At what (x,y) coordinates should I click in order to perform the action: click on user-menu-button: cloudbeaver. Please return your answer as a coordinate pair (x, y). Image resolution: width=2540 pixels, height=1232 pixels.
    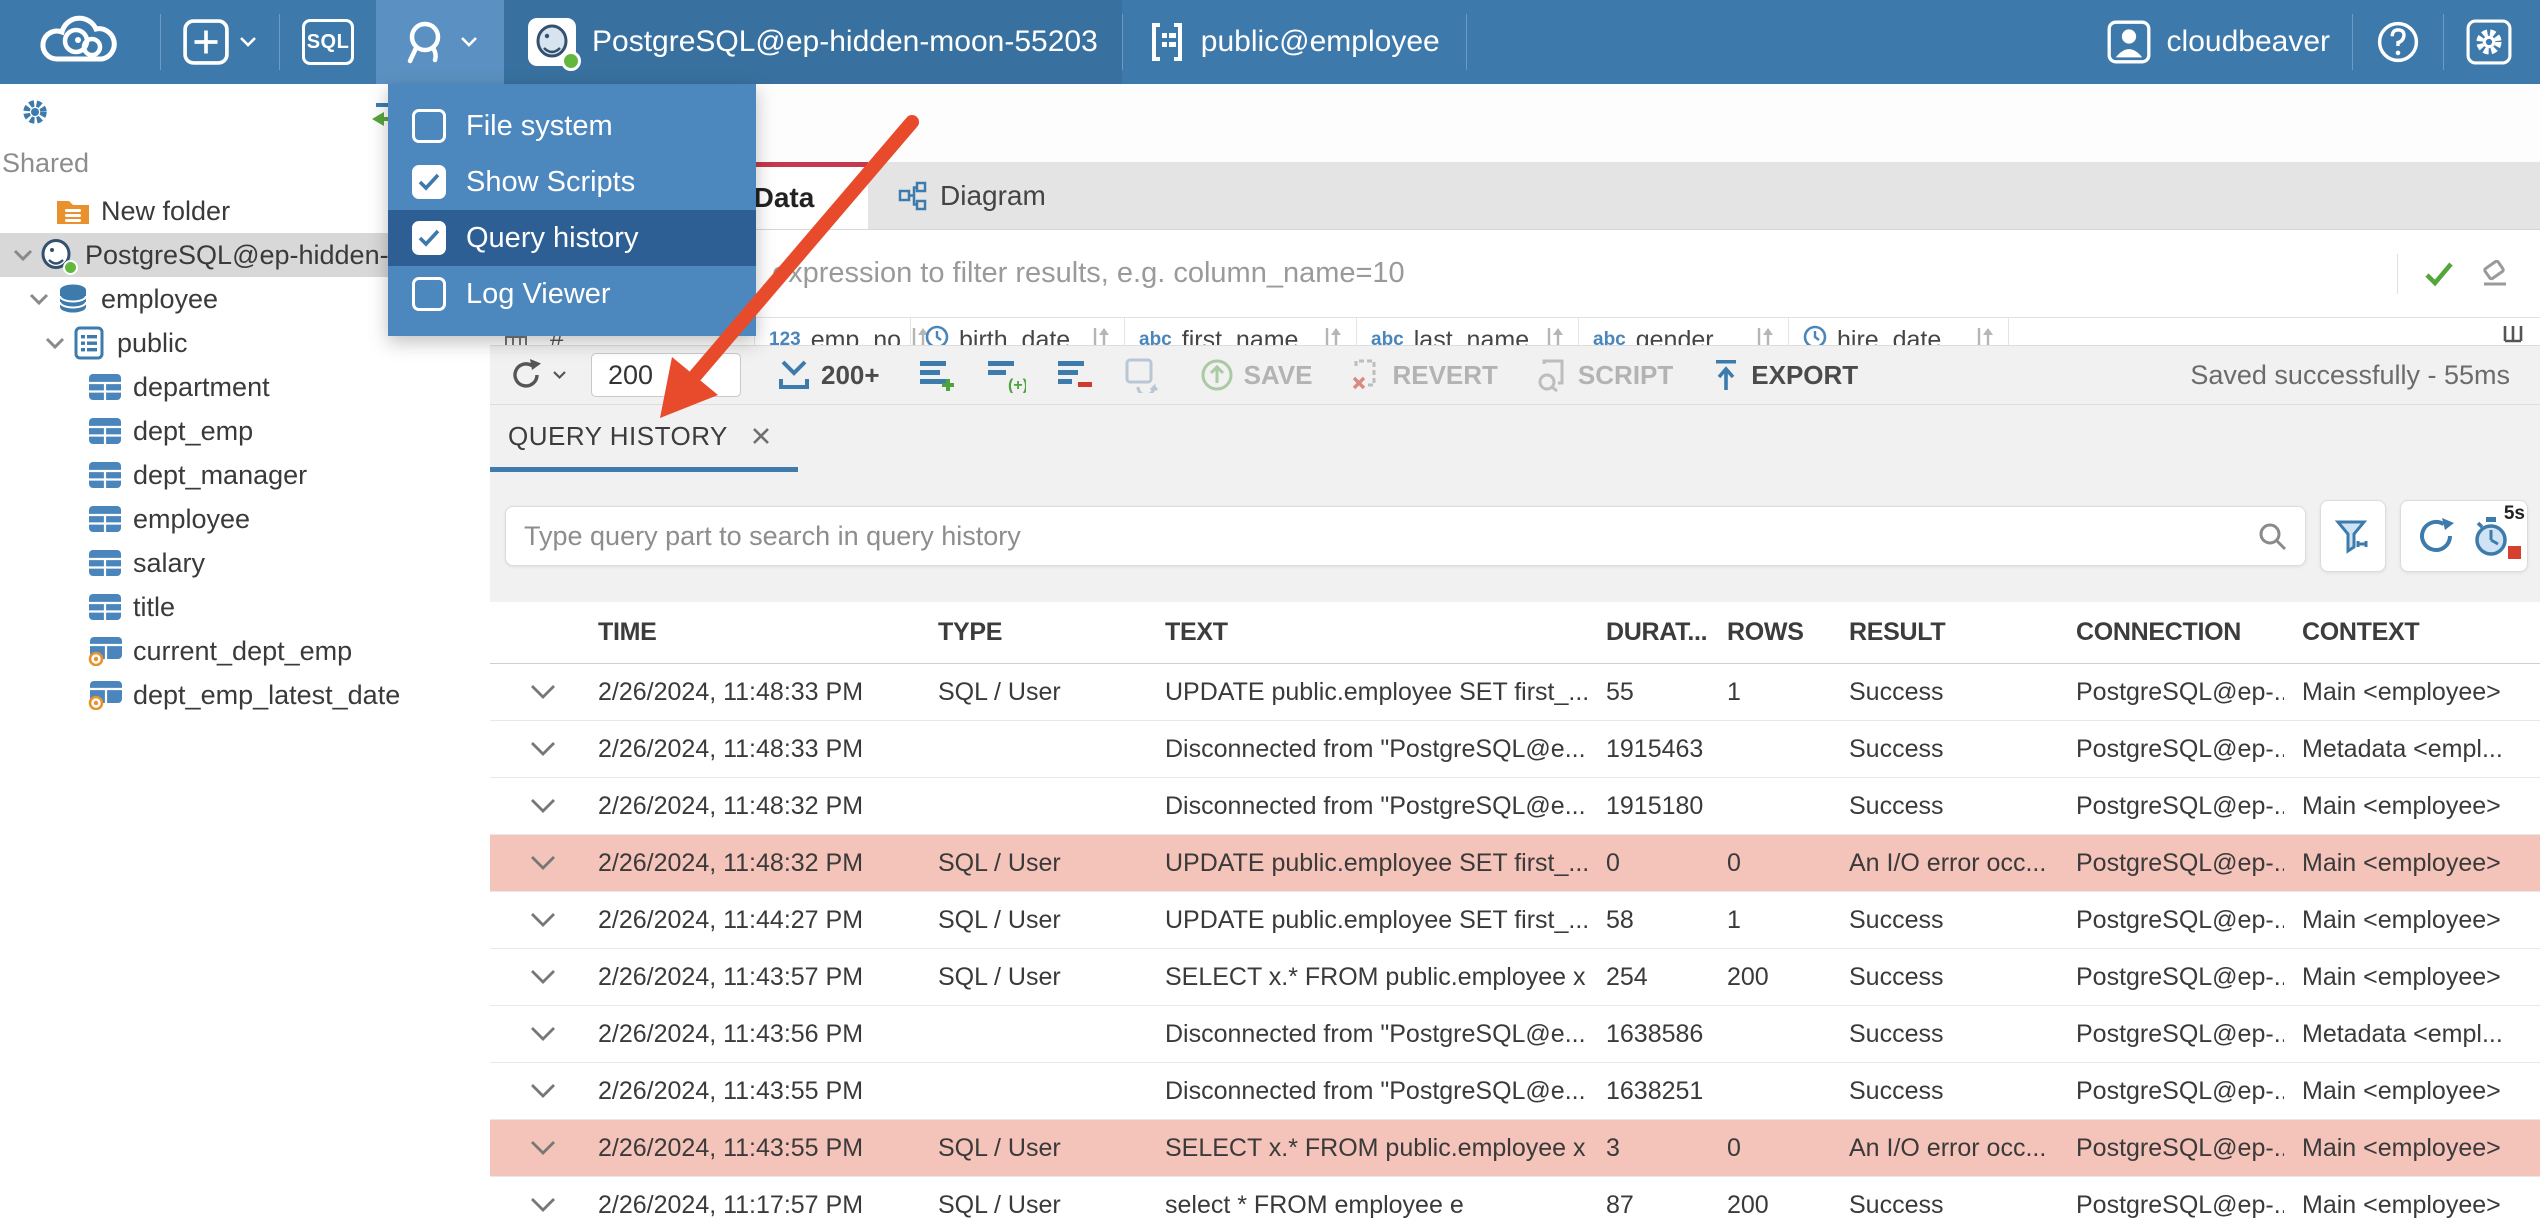
    Looking at the image, I should click on (2218, 42).